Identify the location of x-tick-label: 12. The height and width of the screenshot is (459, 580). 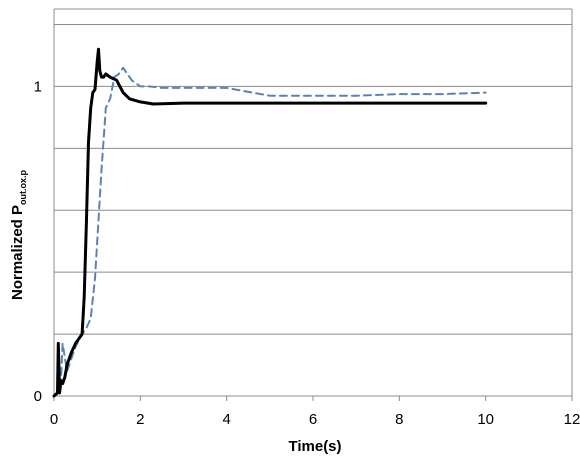
(572, 419).